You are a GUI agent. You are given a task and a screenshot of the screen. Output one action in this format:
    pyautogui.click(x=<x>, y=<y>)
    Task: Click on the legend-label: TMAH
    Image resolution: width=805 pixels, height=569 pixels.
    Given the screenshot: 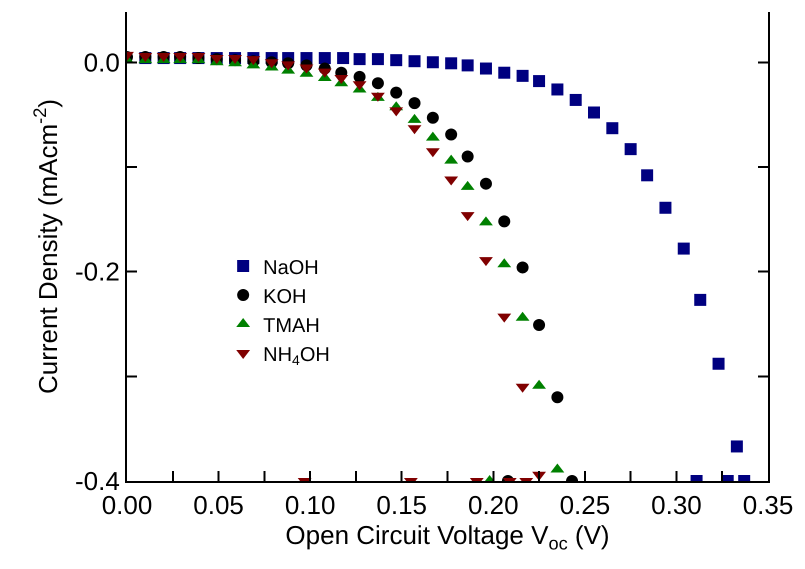 What is the action you would take?
    pyautogui.click(x=291, y=325)
    